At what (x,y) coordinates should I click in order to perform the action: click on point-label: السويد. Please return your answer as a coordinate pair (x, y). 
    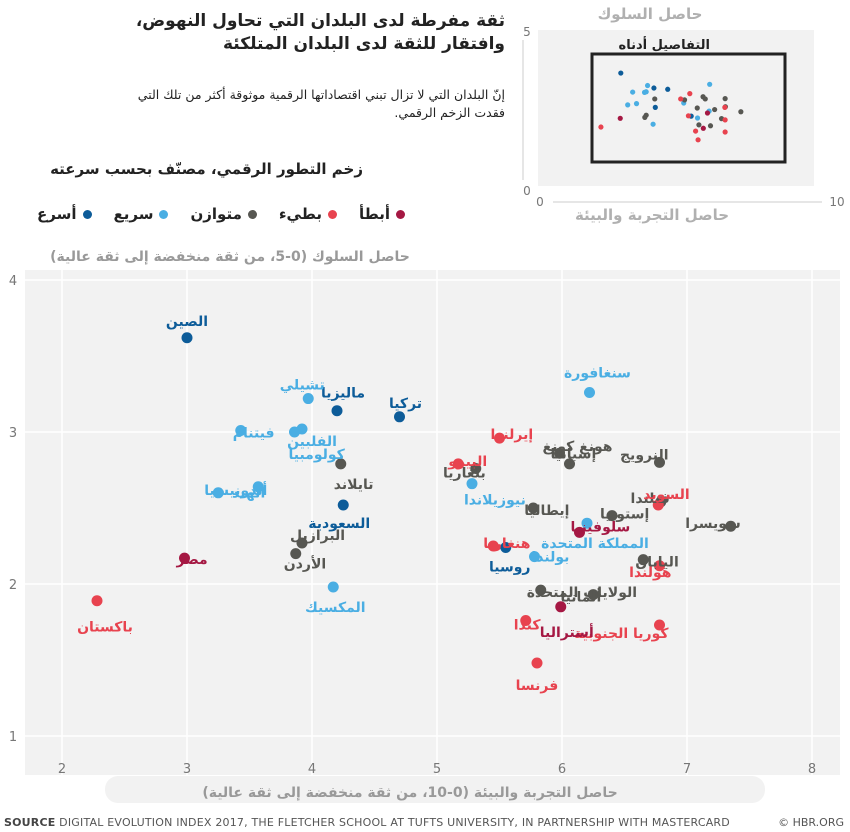
    Looking at the image, I should click on (666, 495).